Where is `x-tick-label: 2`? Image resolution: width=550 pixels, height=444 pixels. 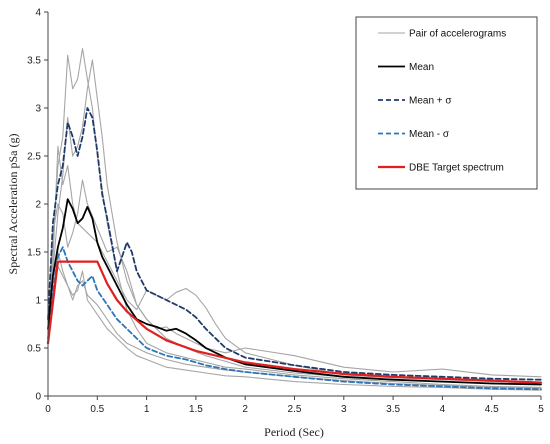 x-tick-label: 2 is located at coordinates (245, 409).